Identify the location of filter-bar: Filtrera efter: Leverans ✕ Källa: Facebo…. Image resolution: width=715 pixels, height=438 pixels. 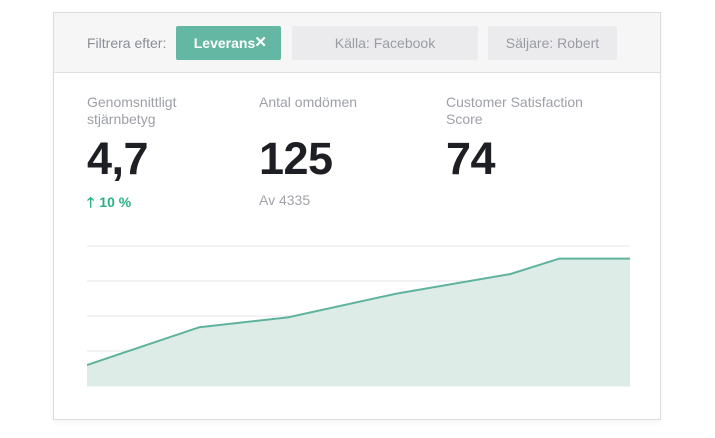
(357, 43).